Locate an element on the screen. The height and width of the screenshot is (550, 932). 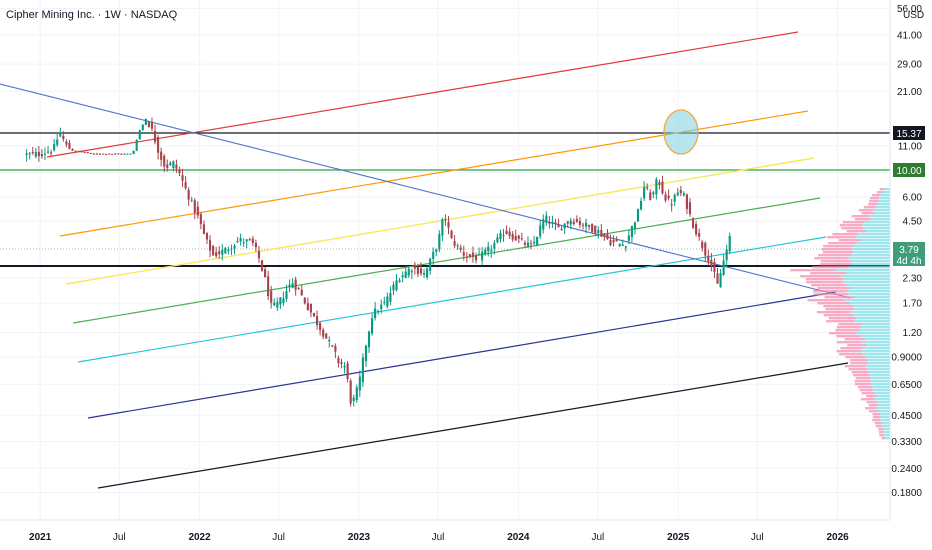
time-axis: 2021 Jul 2022 Jul 2023 Jul 2024 Jul 2025 Jul 2026 is located at coordinates (439, 537).